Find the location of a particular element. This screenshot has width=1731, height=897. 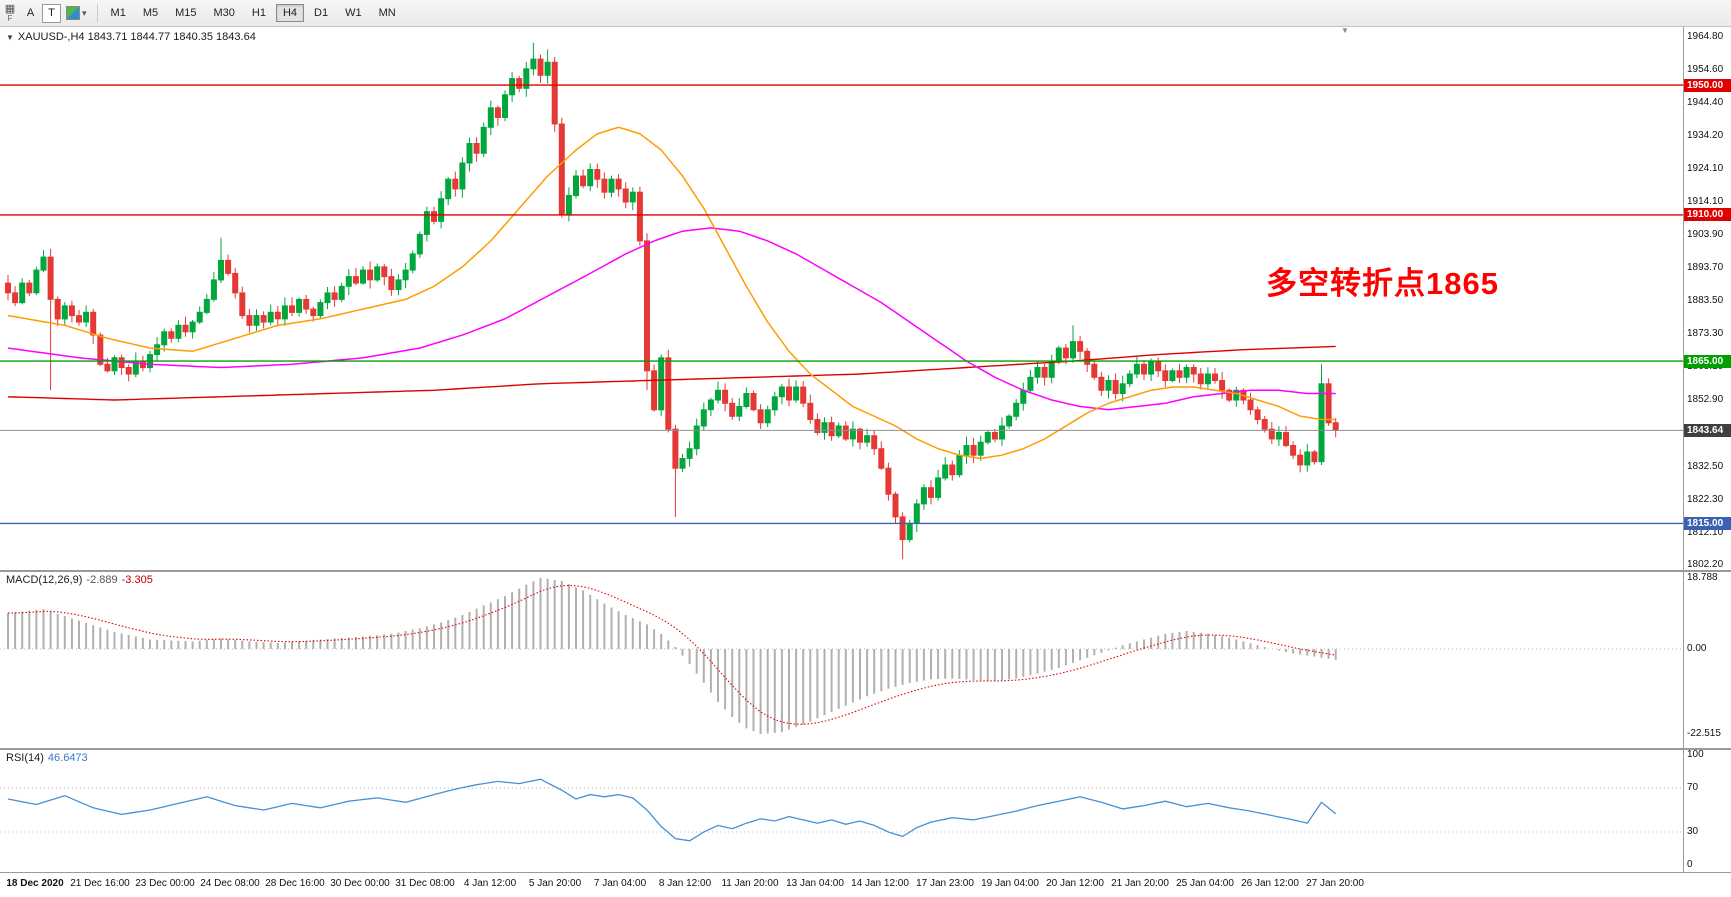

macd-histogram is located at coordinates (672, 655).